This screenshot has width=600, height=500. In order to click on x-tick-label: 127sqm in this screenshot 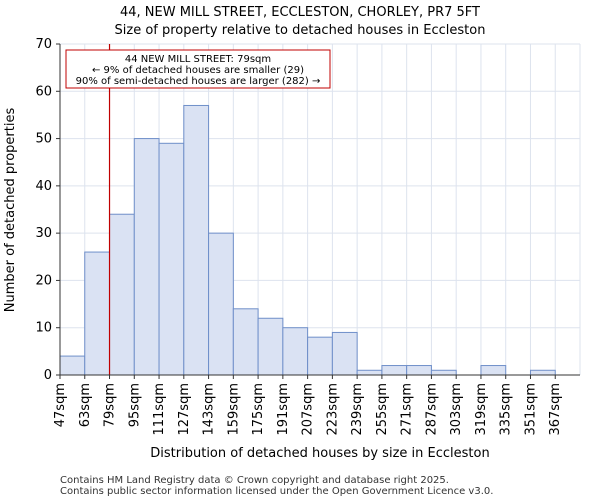, I will do `click(184, 409)`.